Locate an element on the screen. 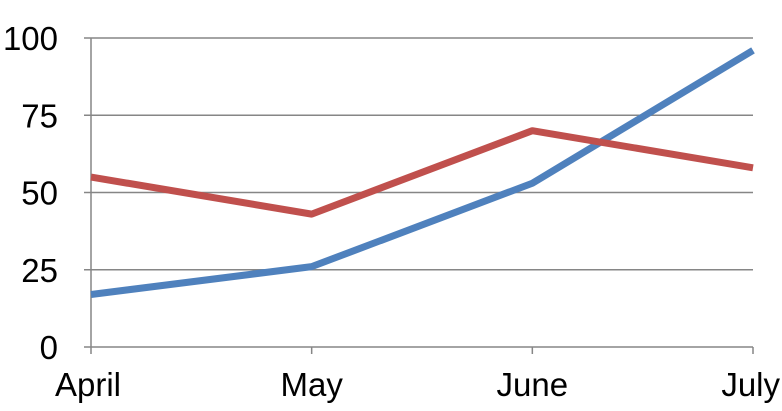 This screenshot has width=782, height=411. x-tick-label: April is located at coordinates (88, 384).